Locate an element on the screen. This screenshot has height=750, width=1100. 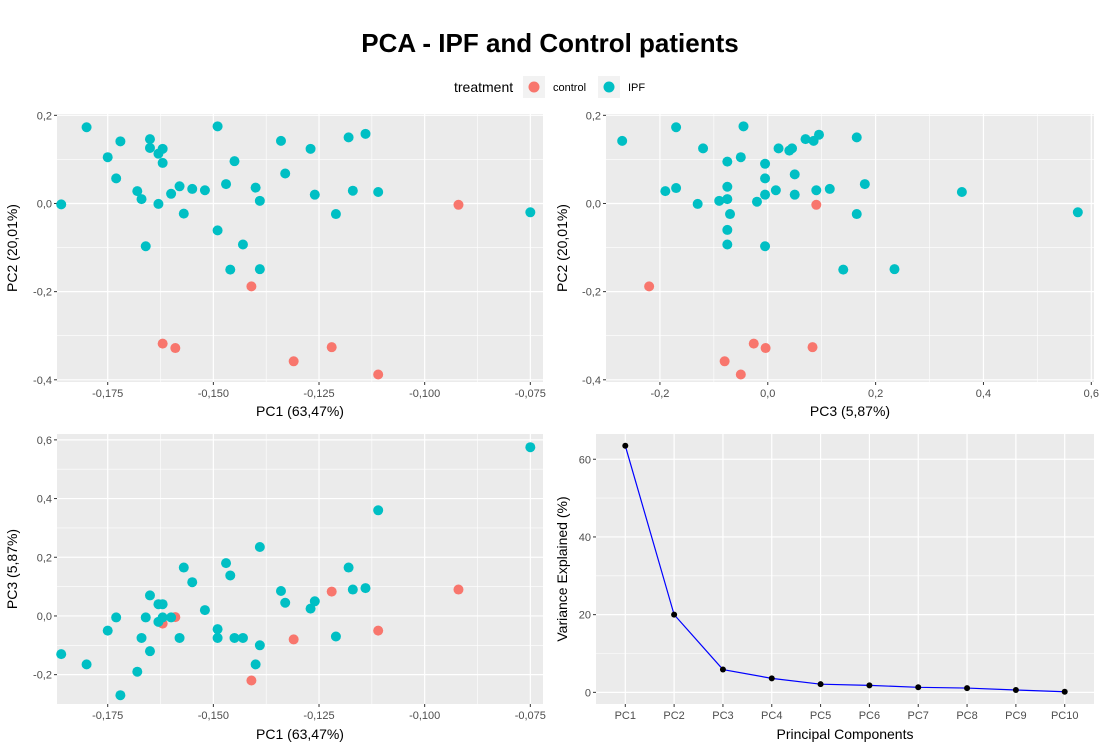
p2-x-tick-label: -0,125 is located at coordinates (318, 716).